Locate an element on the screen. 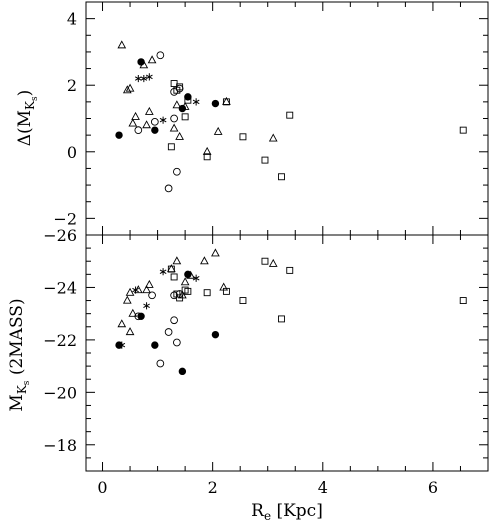 The width and height of the screenshot is (500, 528). top-y-tick-label: −2 is located at coordinates (65, 218).